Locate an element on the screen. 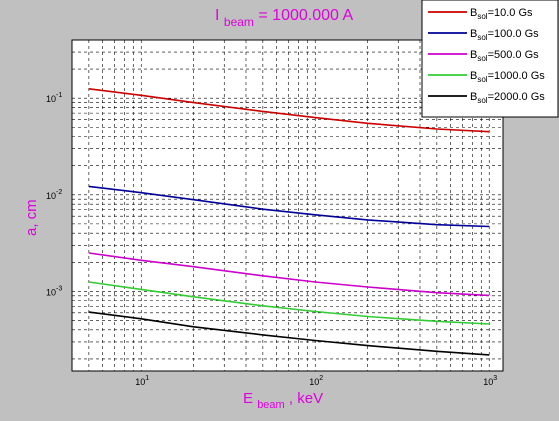  x-axis-label: E beam , keV is located at coordinates (283, 401).